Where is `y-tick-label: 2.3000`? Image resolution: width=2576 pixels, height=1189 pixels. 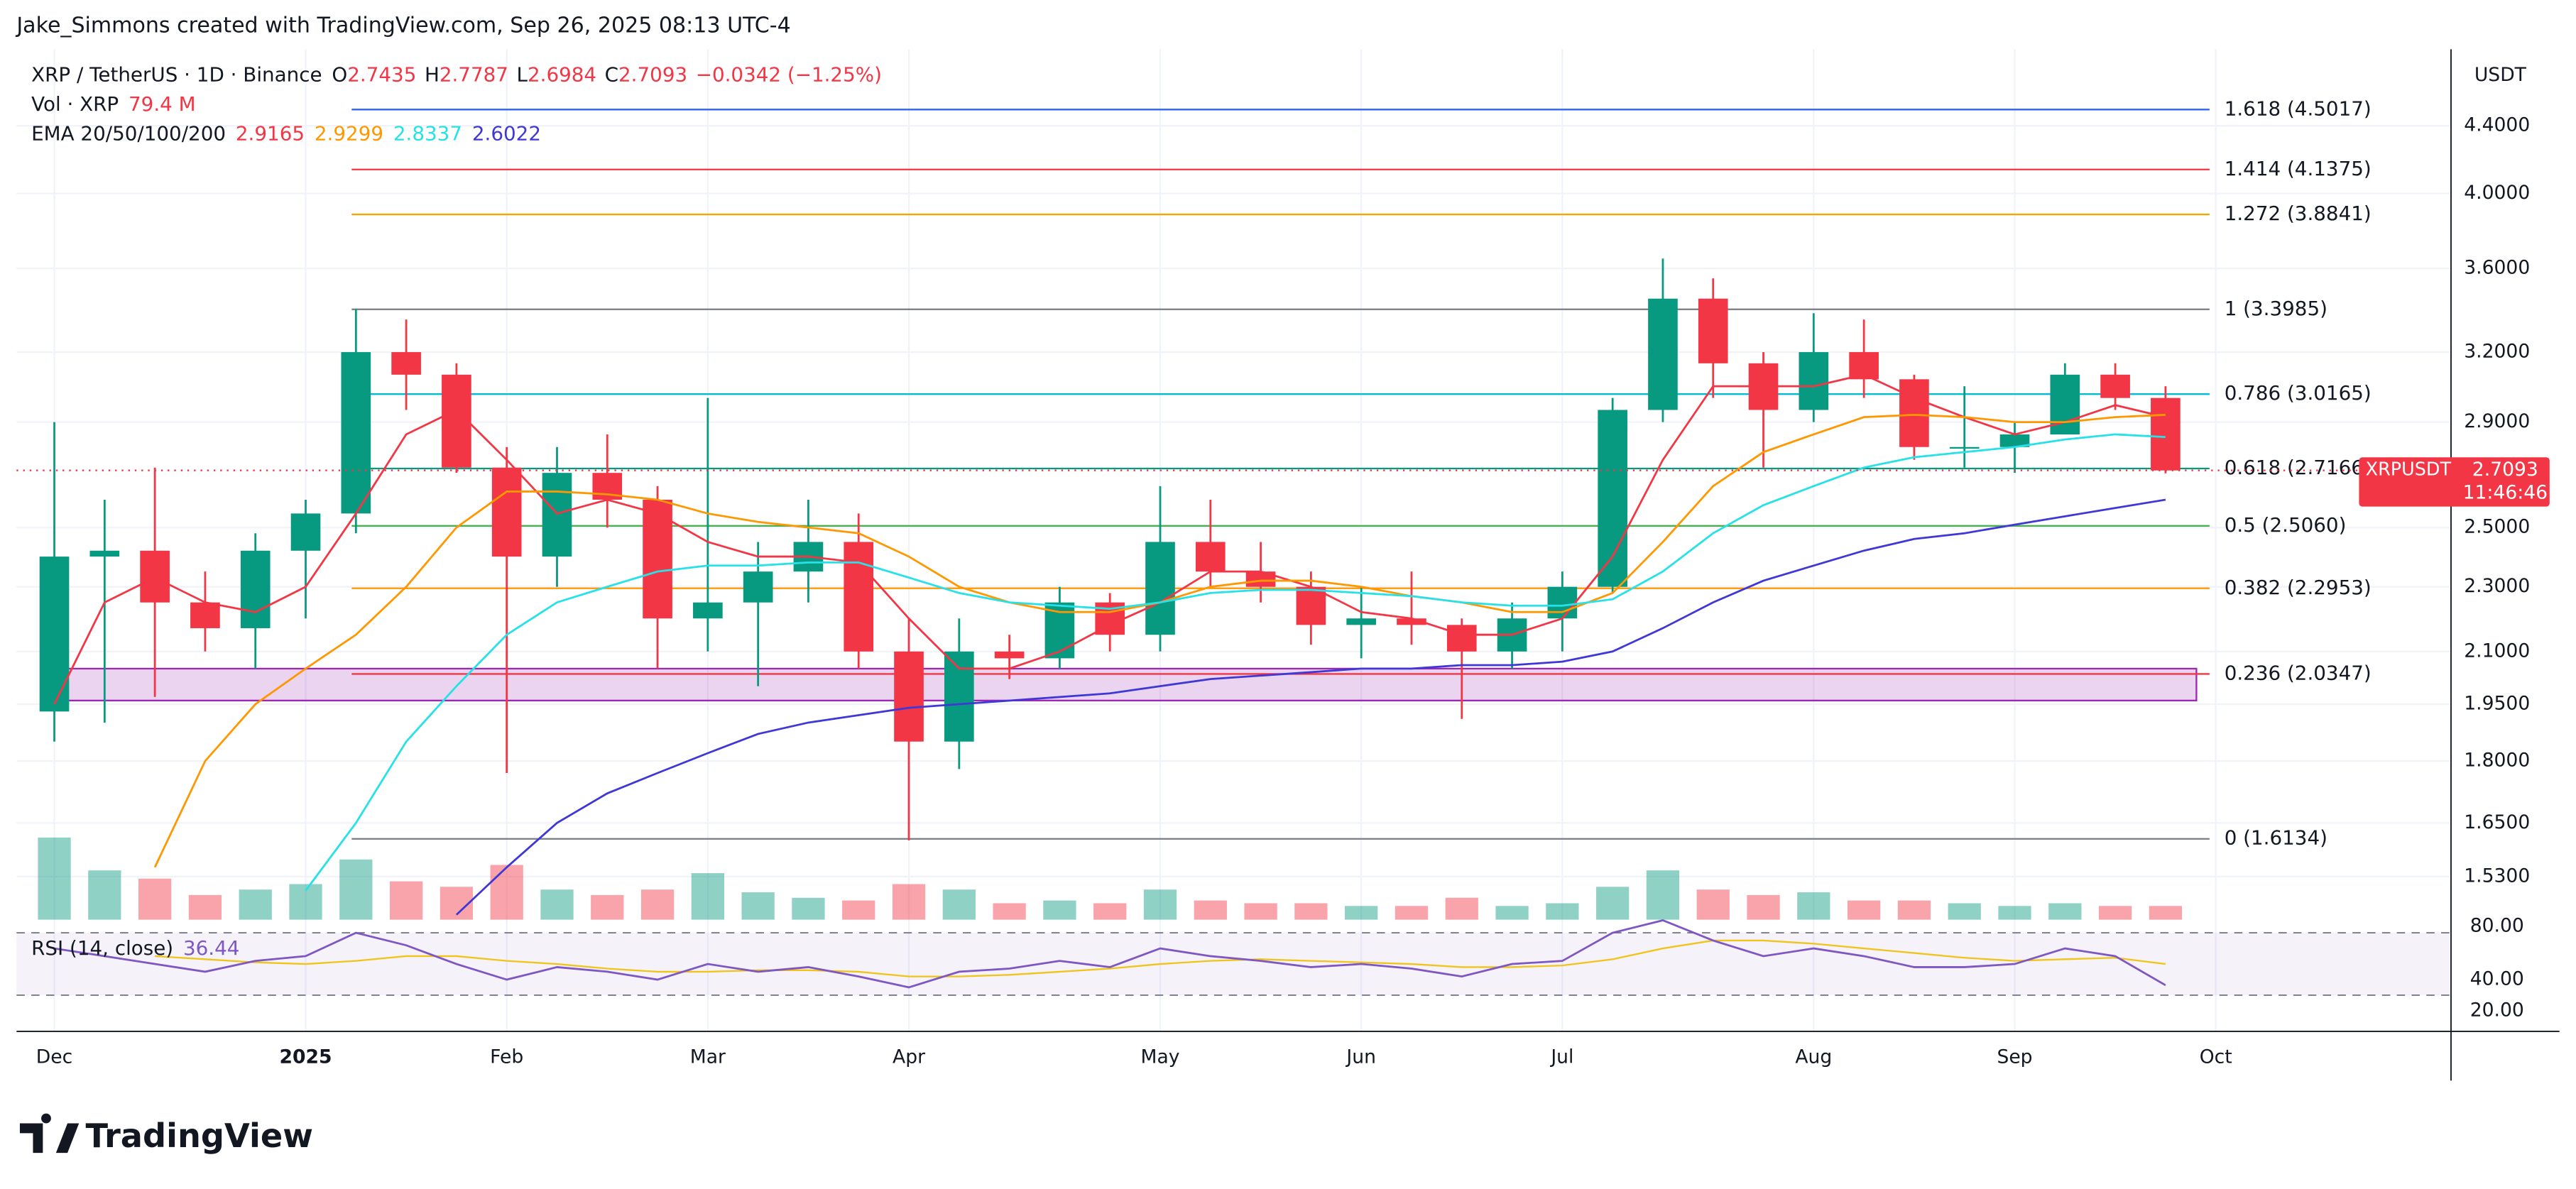 y-tick-label: 2.3000 is located at coordinates (2497, 586).